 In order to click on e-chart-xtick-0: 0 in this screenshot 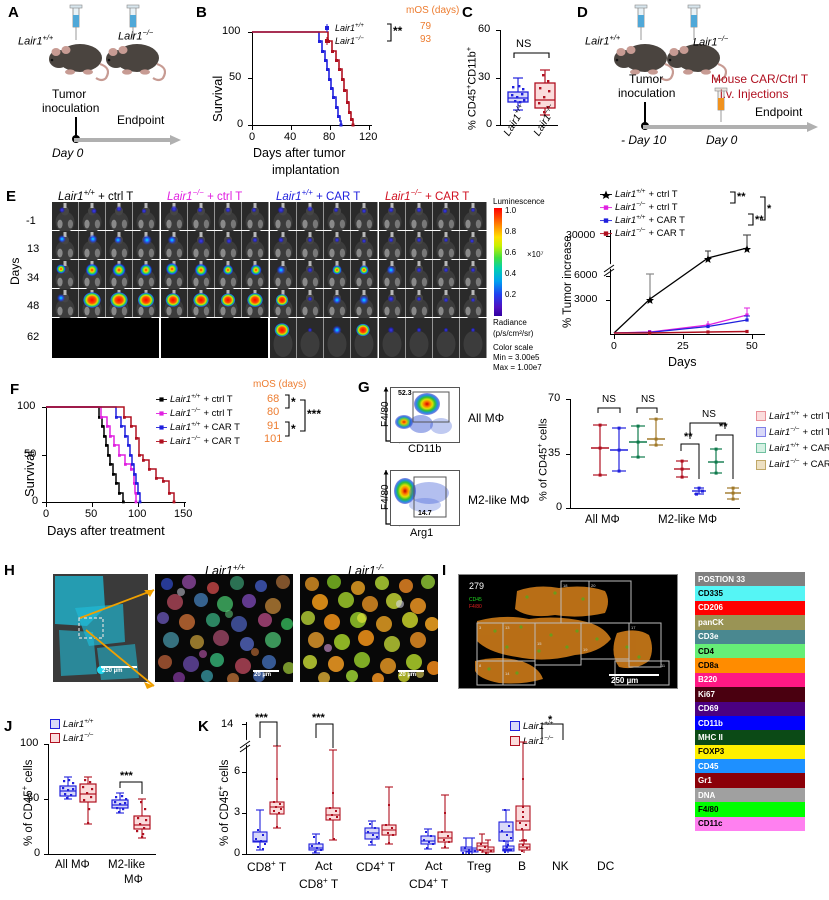, I will do `click(614, 346)`.